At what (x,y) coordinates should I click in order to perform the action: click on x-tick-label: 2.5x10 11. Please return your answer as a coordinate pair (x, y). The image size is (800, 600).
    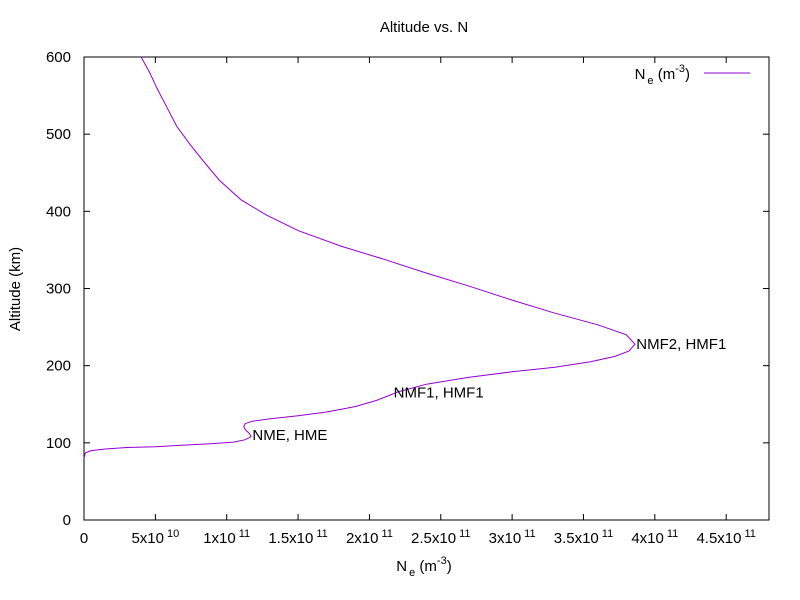
    Looking at the image, I should click on (440, 537).